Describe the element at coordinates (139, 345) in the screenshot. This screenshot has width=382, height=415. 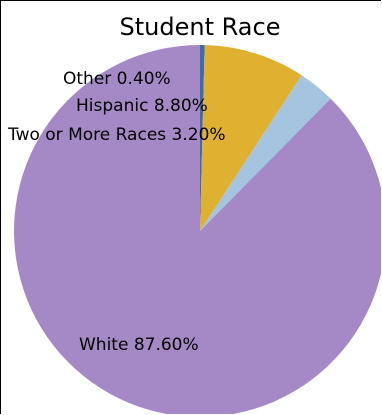
I see `slice-label-white: White 87.60%` at that location.